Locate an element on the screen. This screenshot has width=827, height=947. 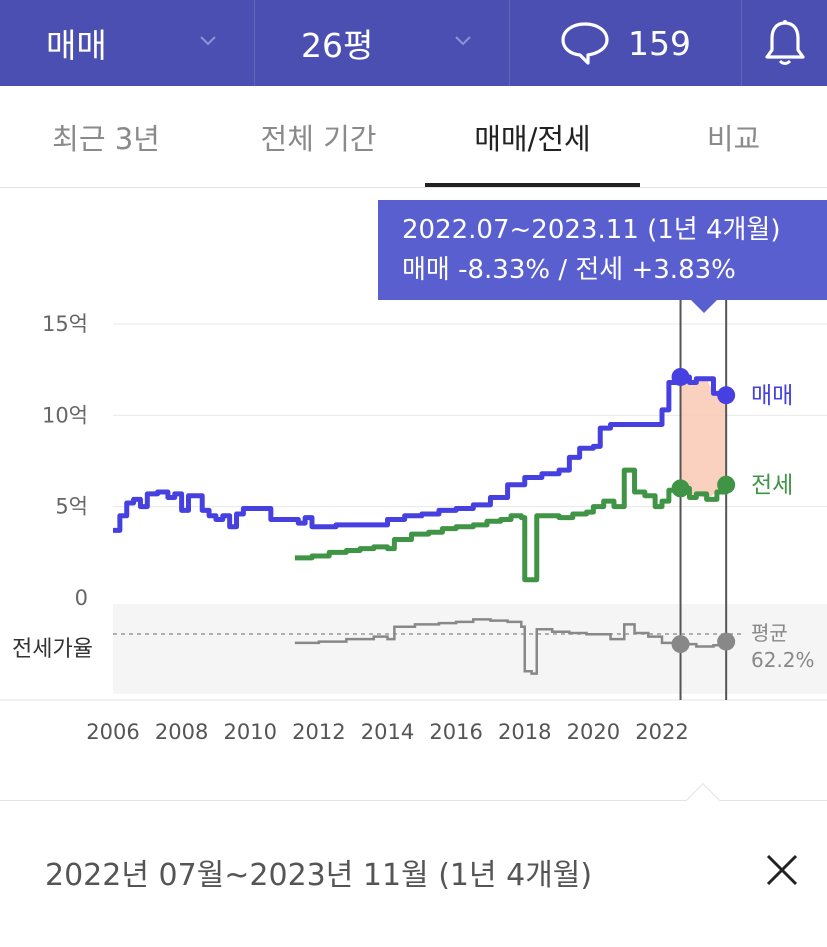
deal-type-dropdown: 매매 is located at coordinates (127, 43).